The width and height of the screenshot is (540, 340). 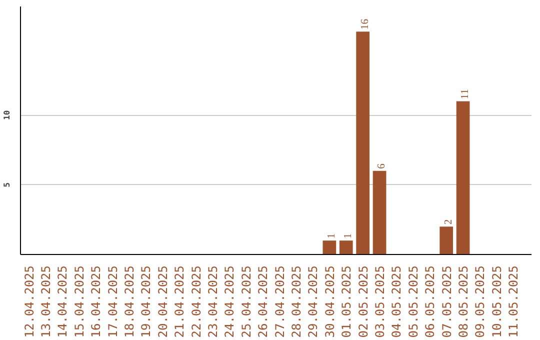 What do you see at coordinates (363, 301) in the screenshot?
I see `x-tick-label: 02.05.2025` at bounding box center [363, 301].